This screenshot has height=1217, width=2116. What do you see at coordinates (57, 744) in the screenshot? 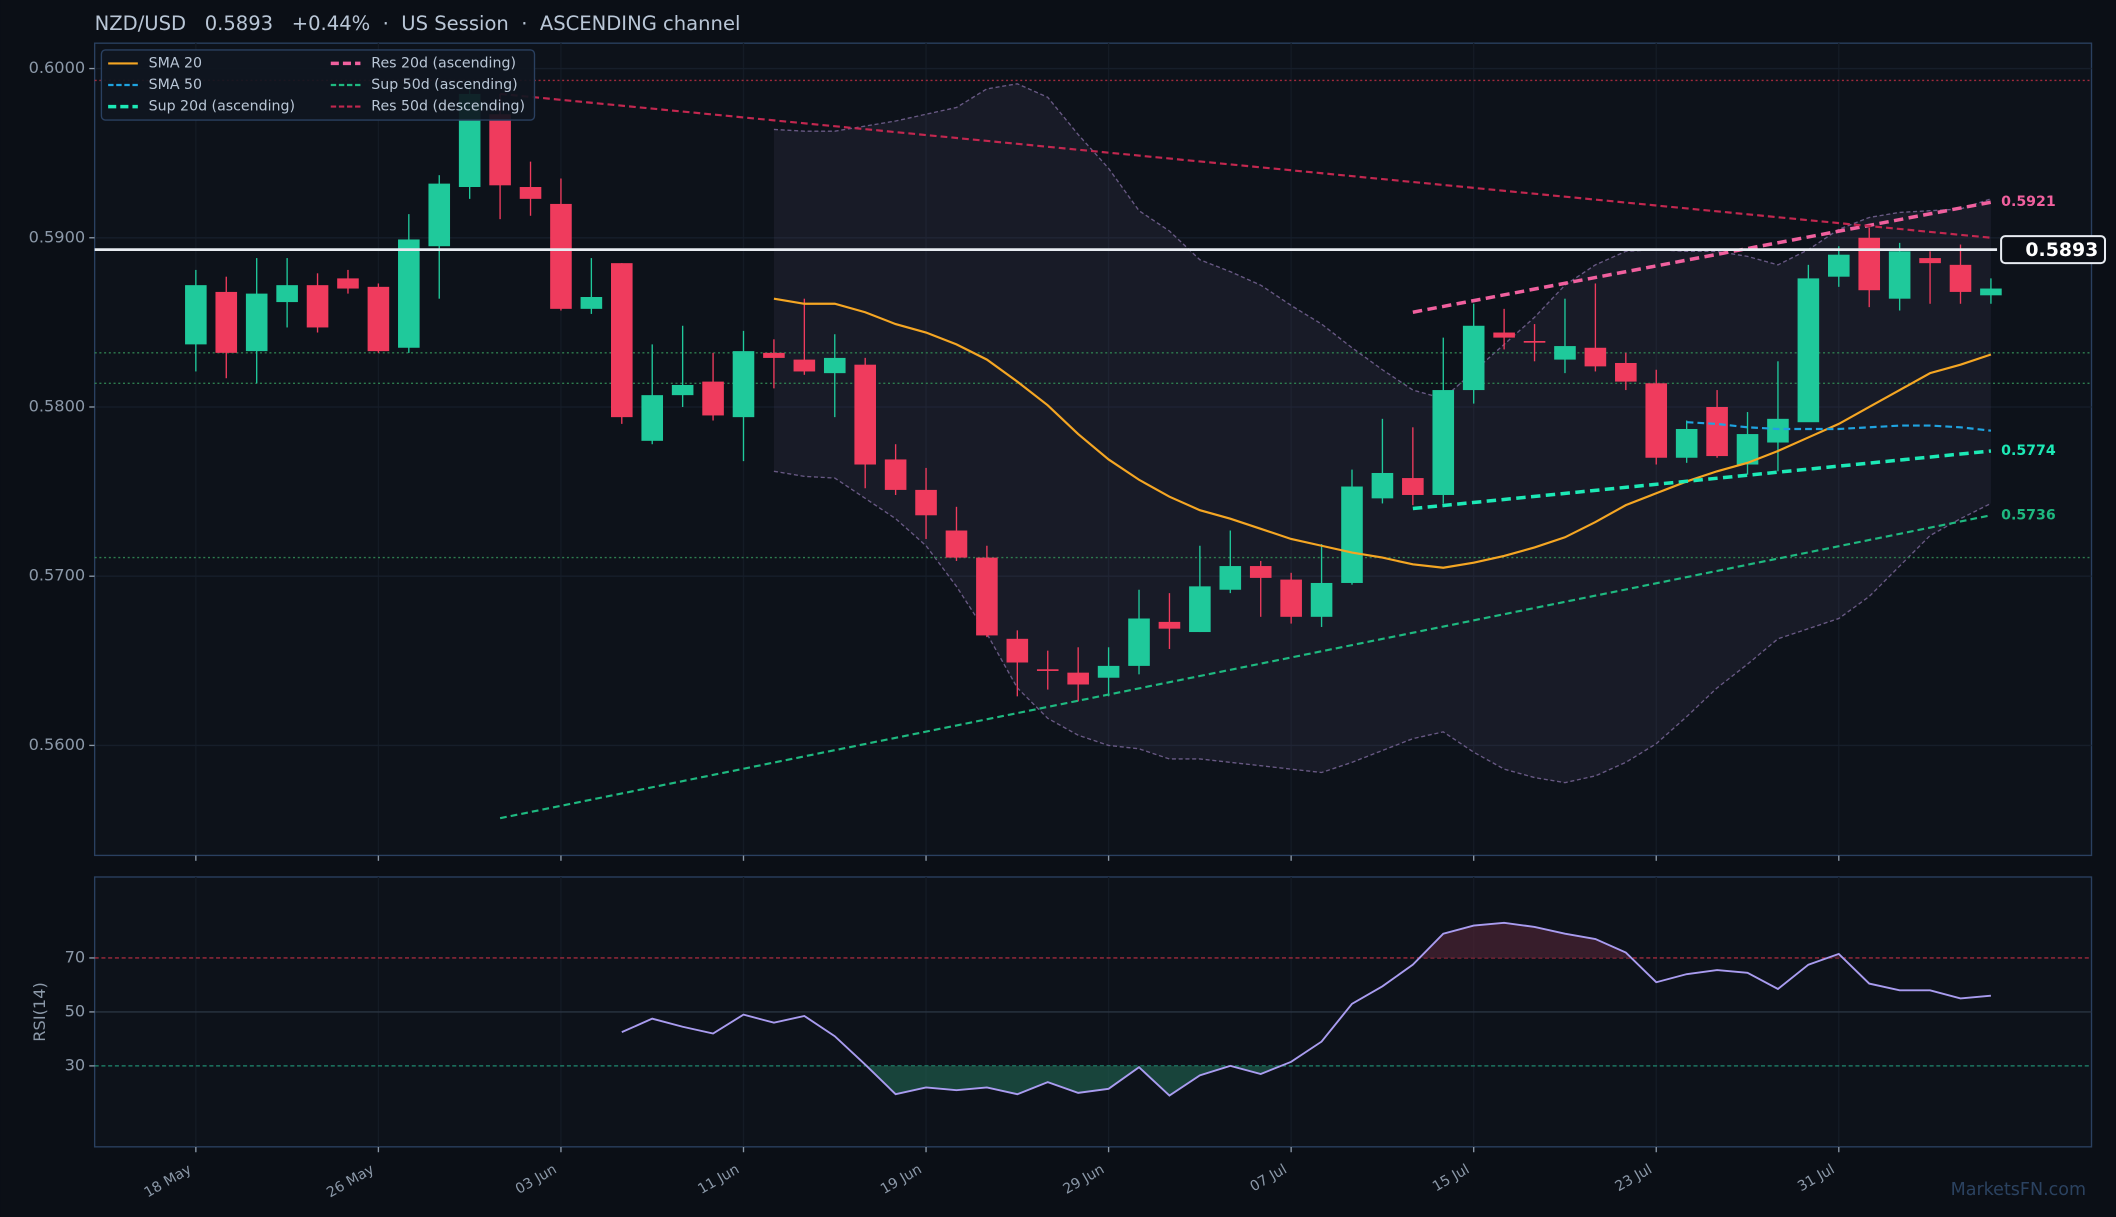
I see `y-tick-label: 0.5600` at bounding box center [57, 744].